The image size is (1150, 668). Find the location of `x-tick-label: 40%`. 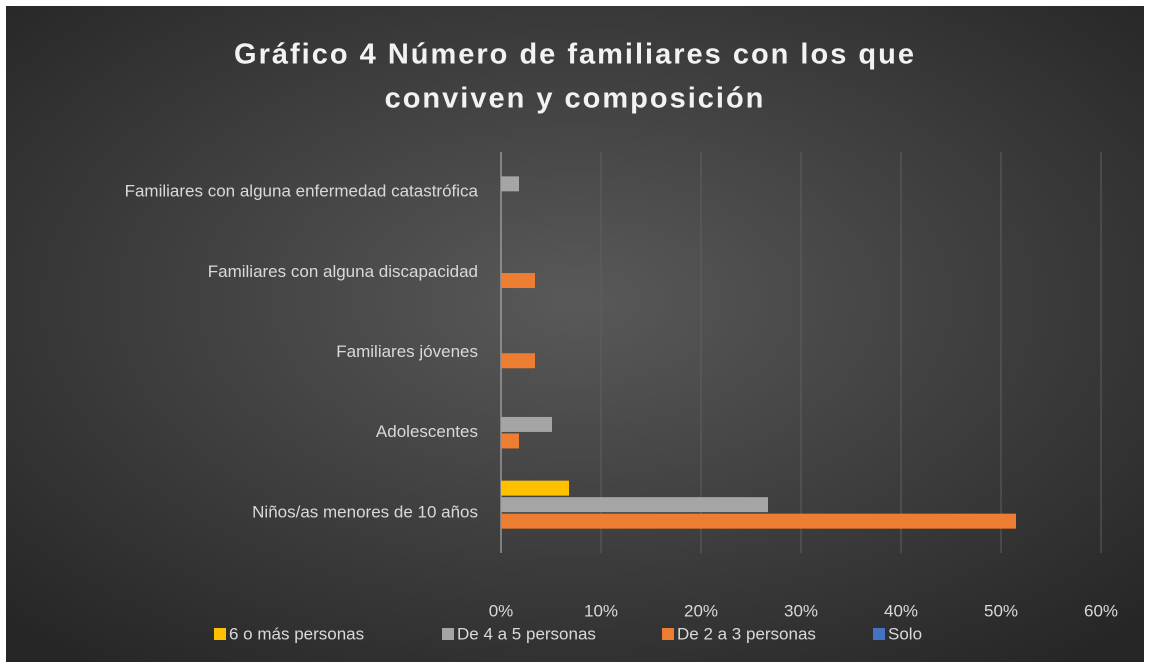

x-tick-label: 40% is located at coordinates (901, 610).